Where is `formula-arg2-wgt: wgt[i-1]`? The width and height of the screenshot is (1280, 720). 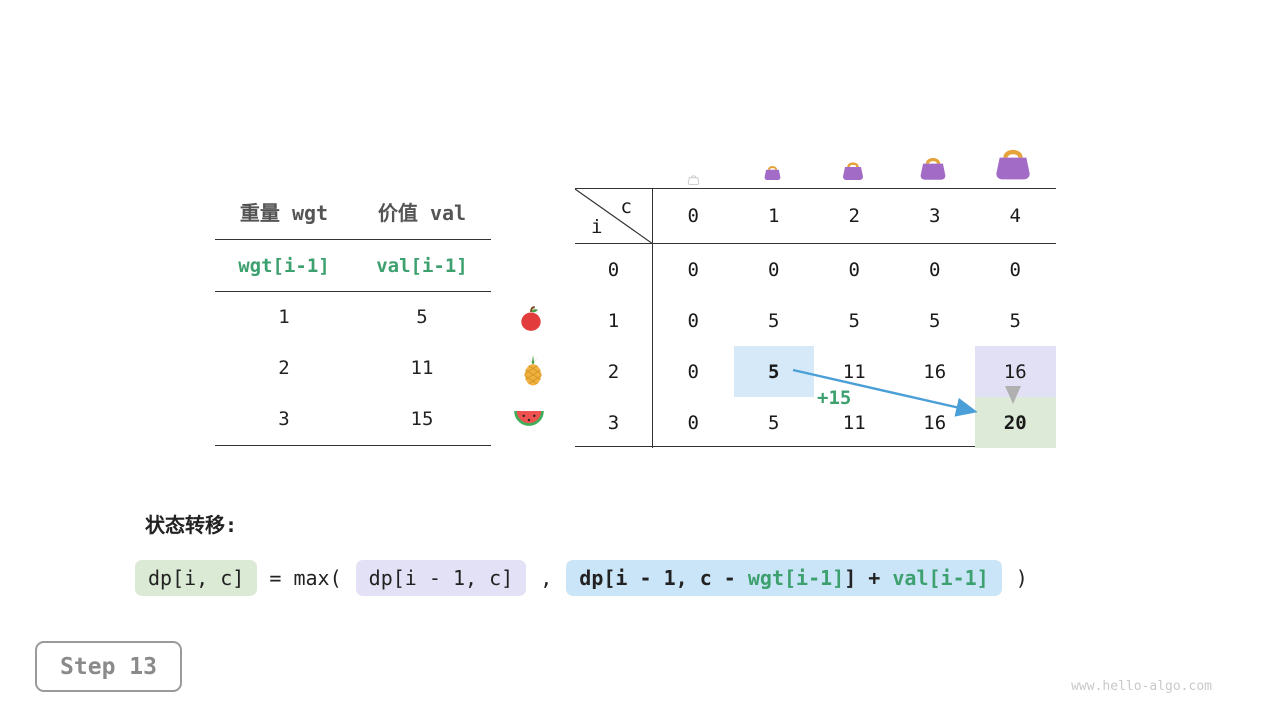
formula-arg2-wgt: wgt[i-1] is located at coordinates (796, 578).